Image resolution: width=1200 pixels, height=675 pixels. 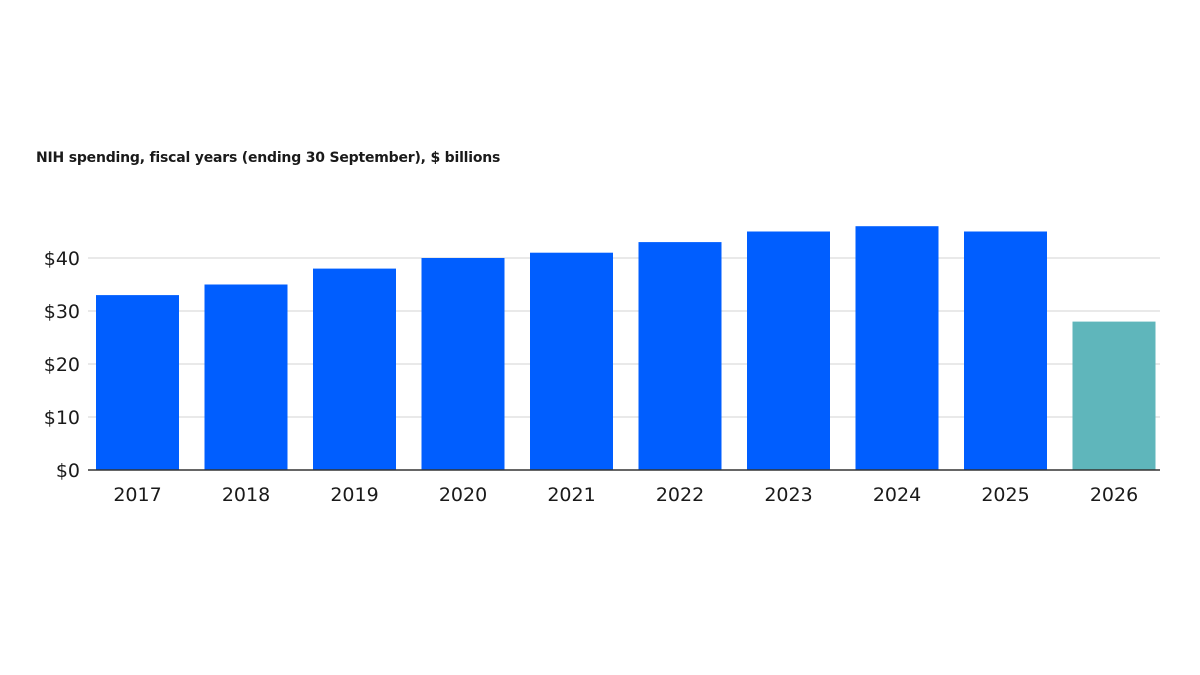 What do you see at coordinates (62, 312) in the screenshot?
I see `y-tick-label: $30` at bounding box center [62, 312].